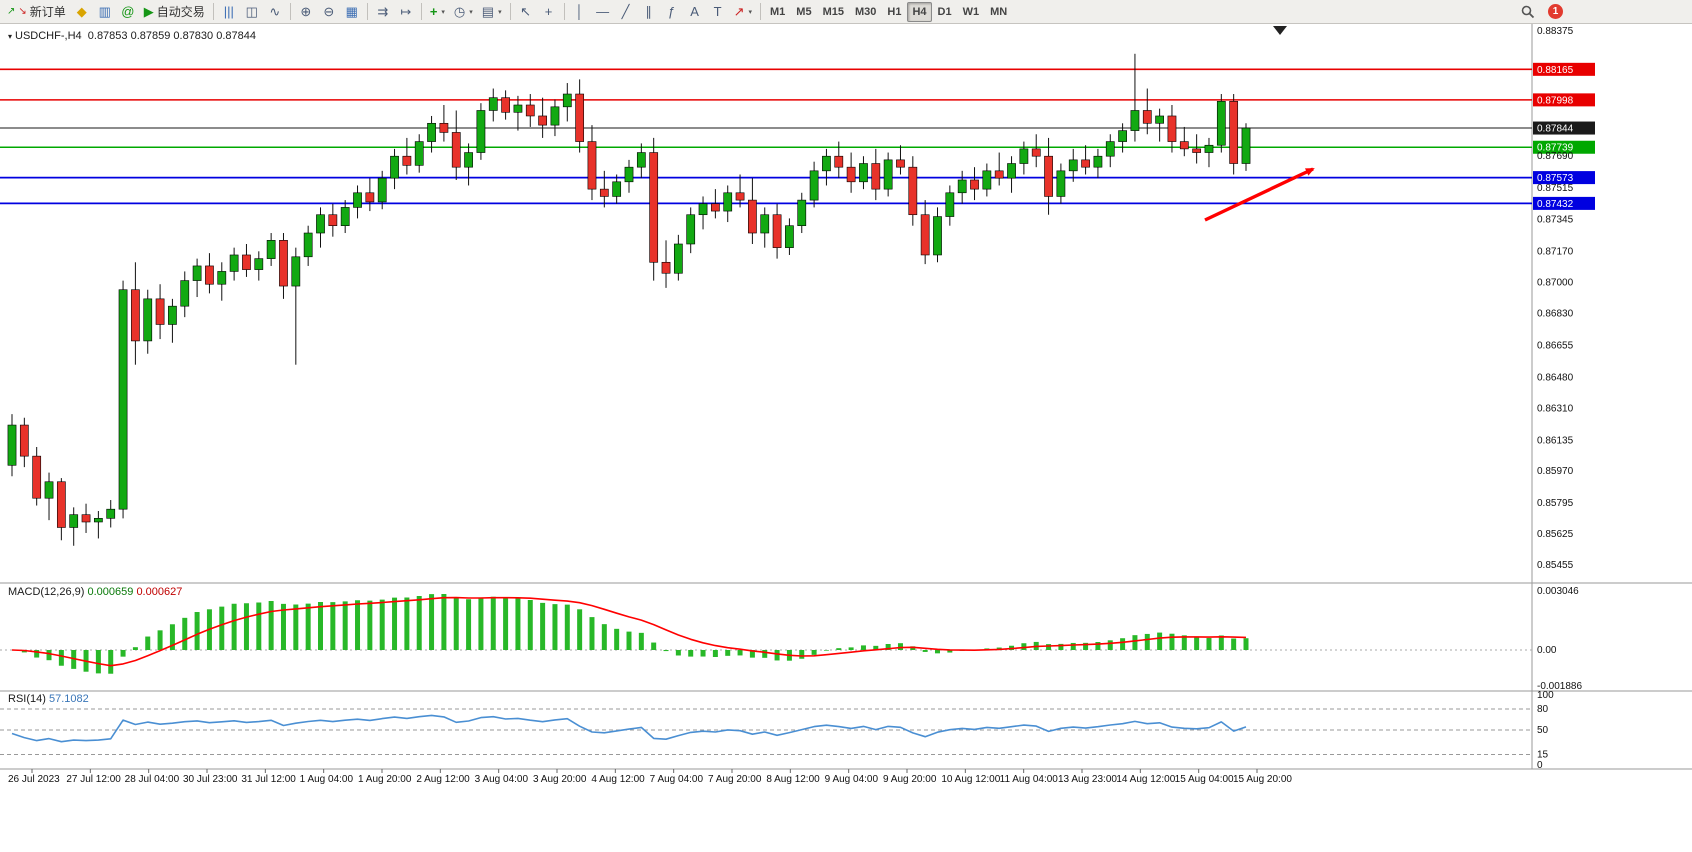 This screenshot has width=1692, height=852. What do you see at coordinates (970, 779) in the screenshot?
I see `time-axis-label: 10 Aug 12:00` at bounding box center [970, 779].